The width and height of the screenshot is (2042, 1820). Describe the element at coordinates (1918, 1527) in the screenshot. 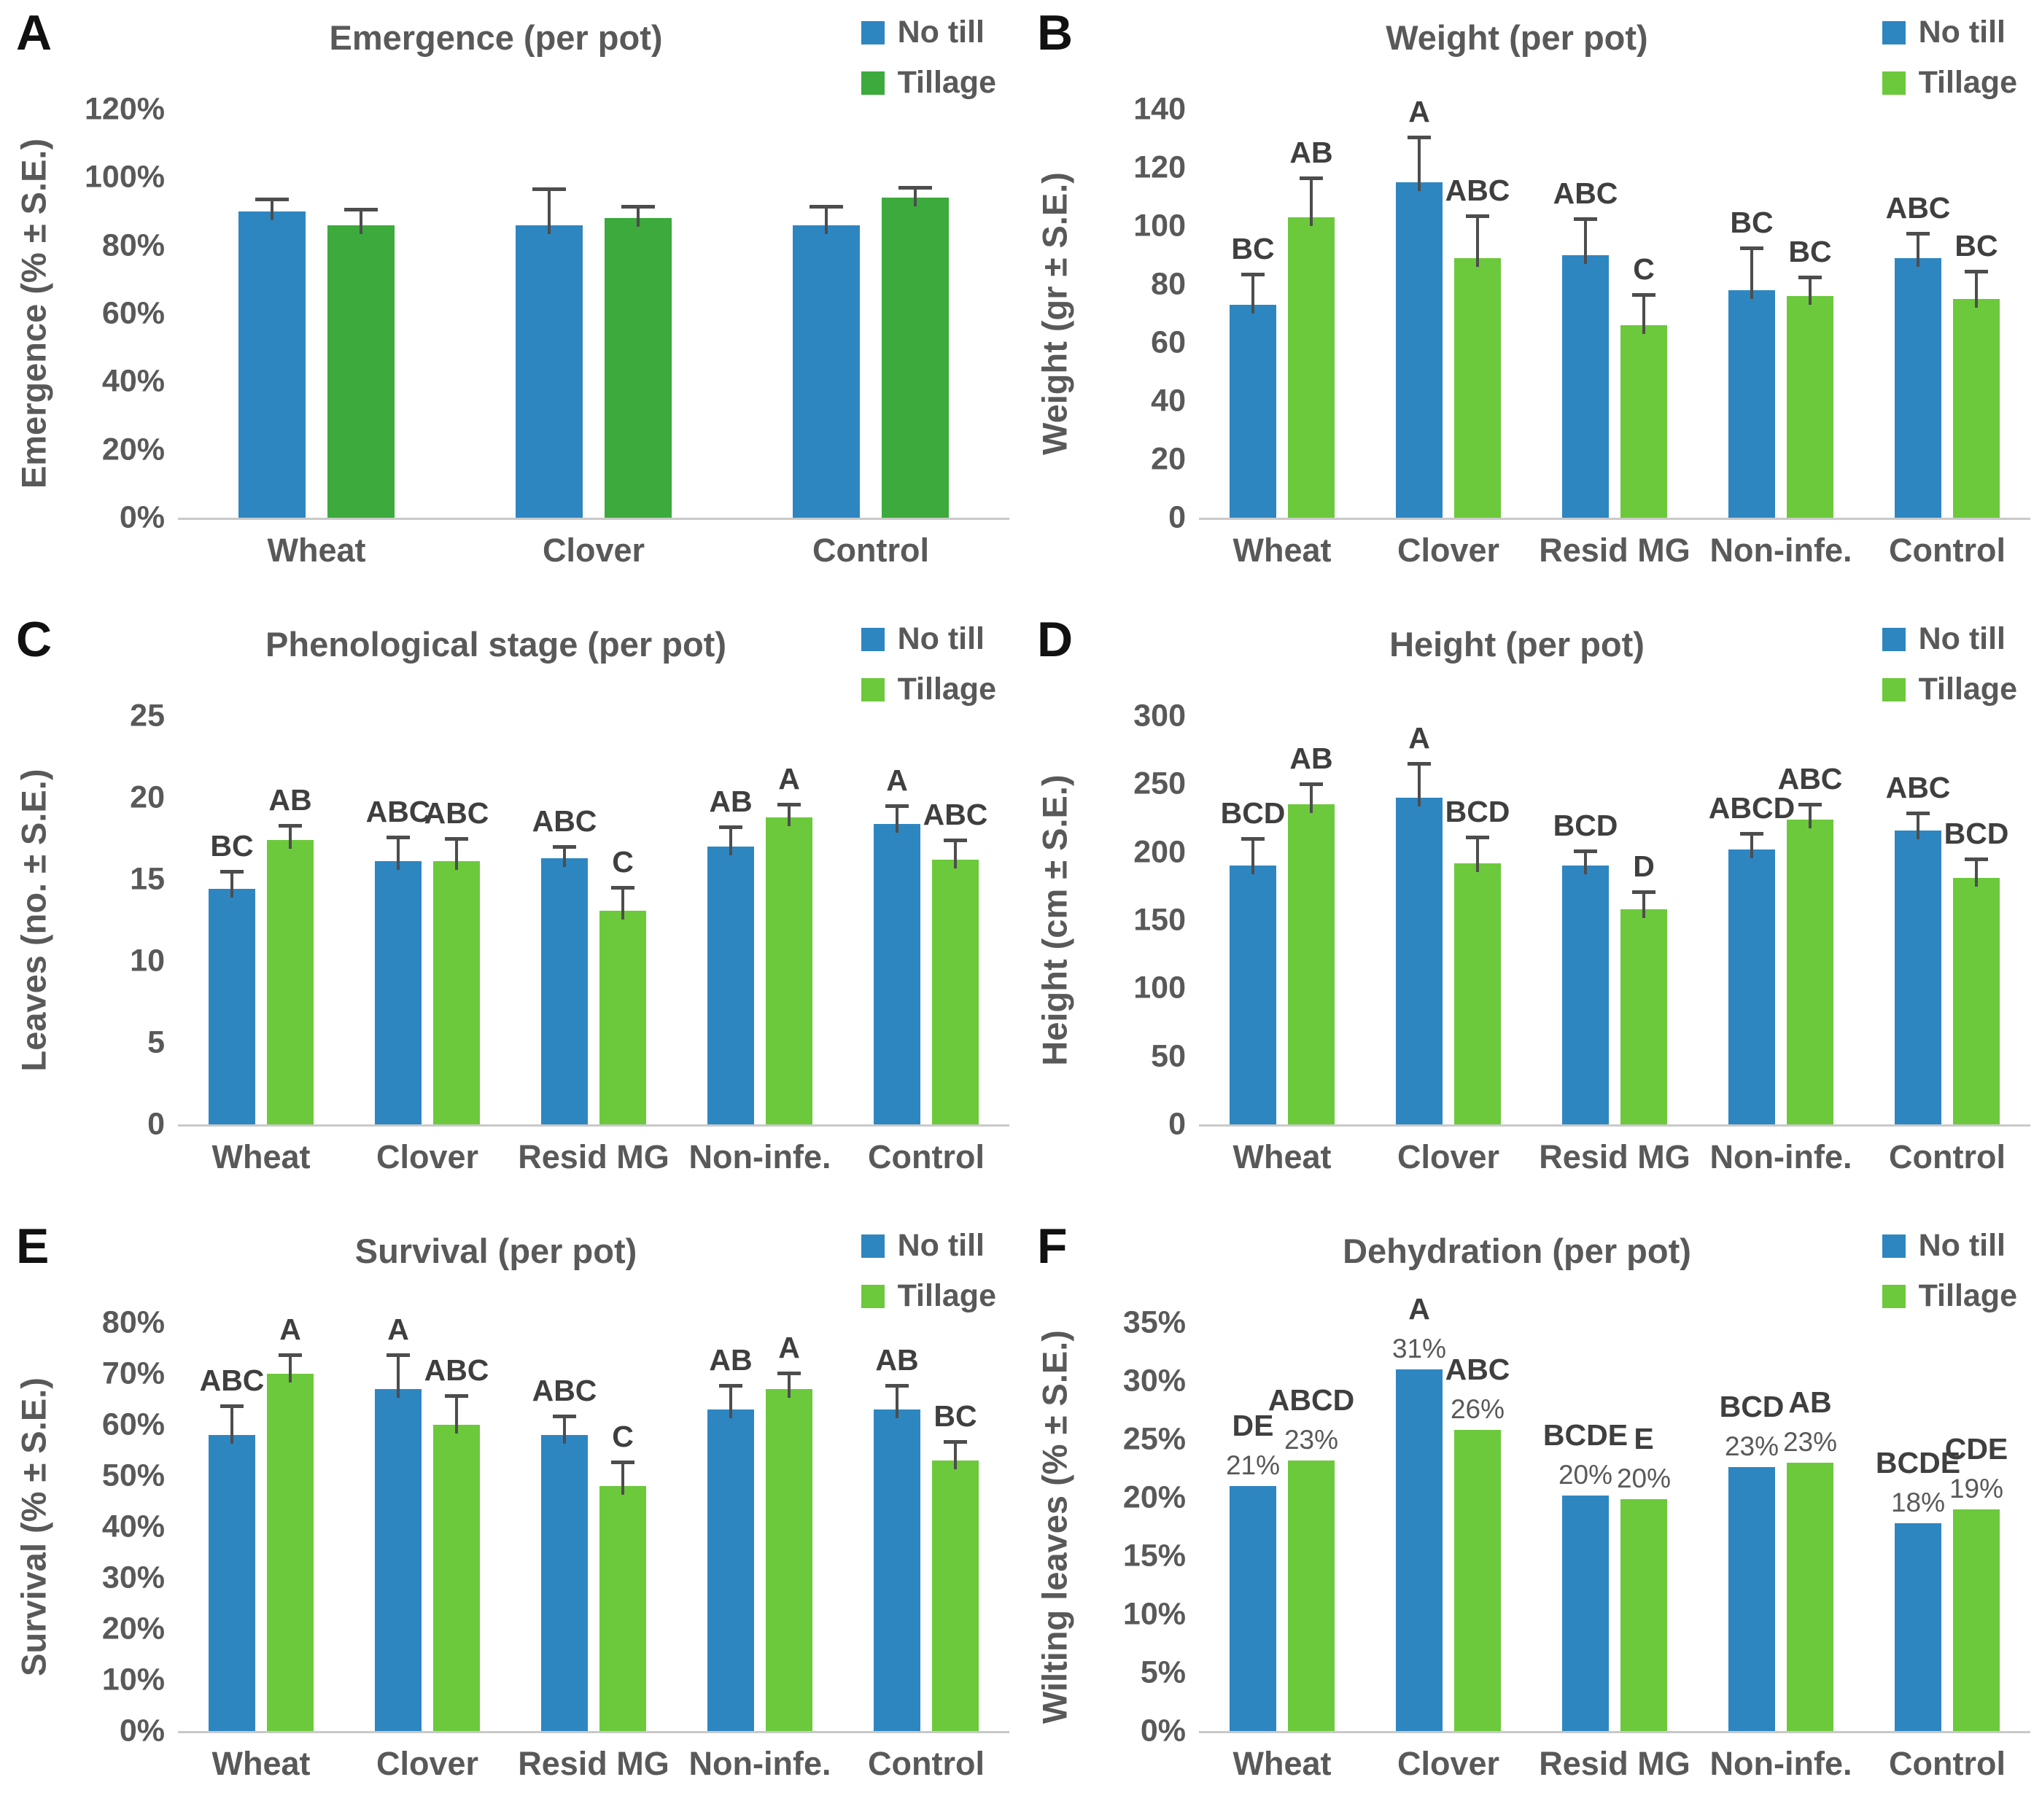

I see `bar-slot: 18% BCDE` at that location.